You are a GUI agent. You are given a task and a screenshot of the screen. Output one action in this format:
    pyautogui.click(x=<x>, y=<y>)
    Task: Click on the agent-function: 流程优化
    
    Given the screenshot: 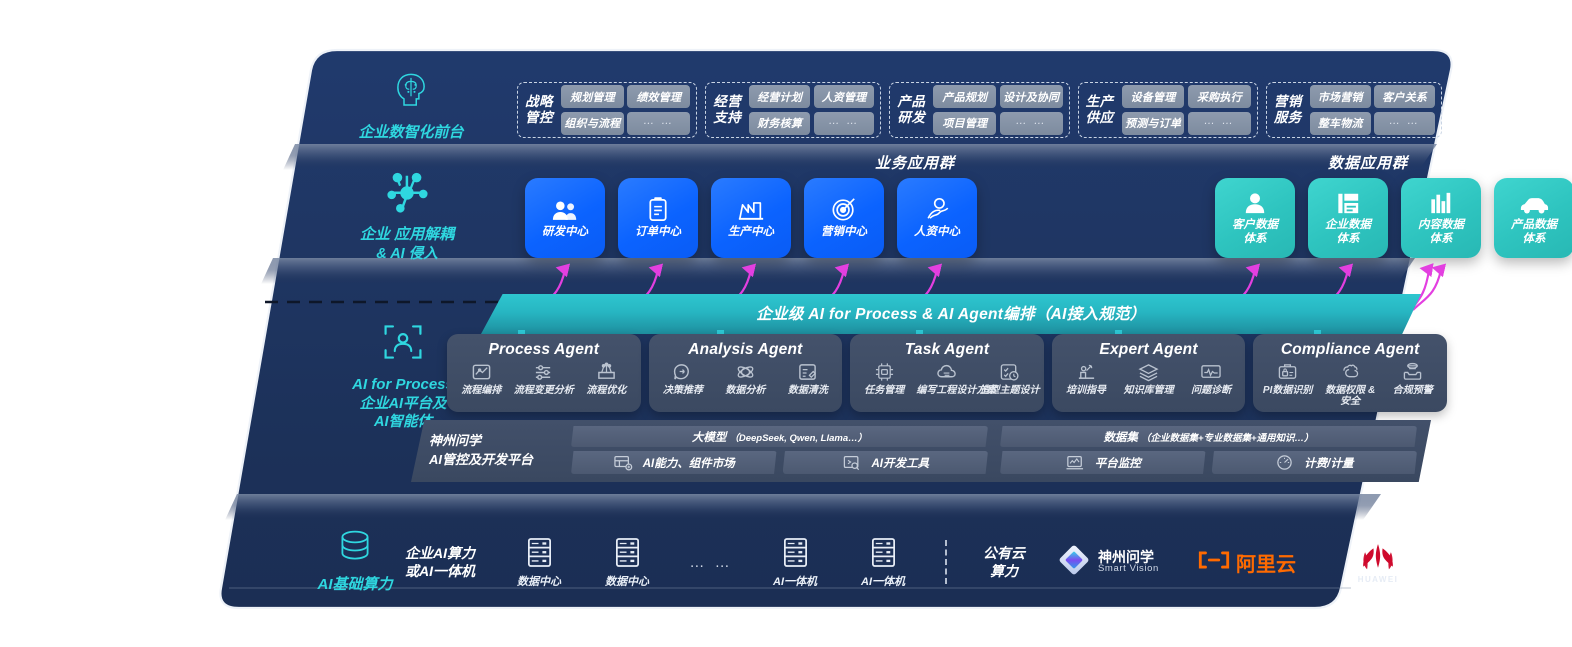 What is the action you would take?
    pyautogui.click(x=606, y=378)
    